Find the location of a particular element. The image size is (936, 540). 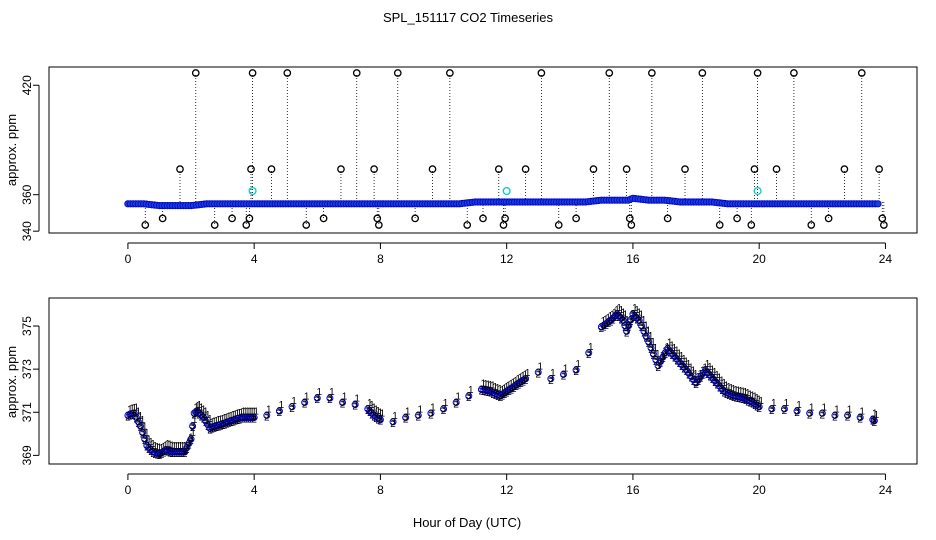

y-tick-label: 373 is located at coordinates (27, 369).